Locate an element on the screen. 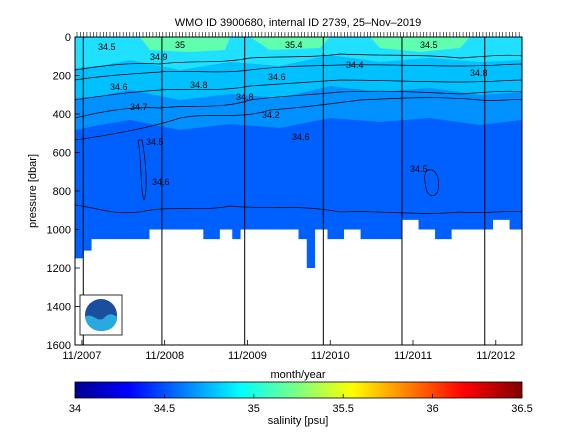 The width and height of the screenshot is (576, 432). y-tick-label: 1600 is located at coordinates (59, 346).